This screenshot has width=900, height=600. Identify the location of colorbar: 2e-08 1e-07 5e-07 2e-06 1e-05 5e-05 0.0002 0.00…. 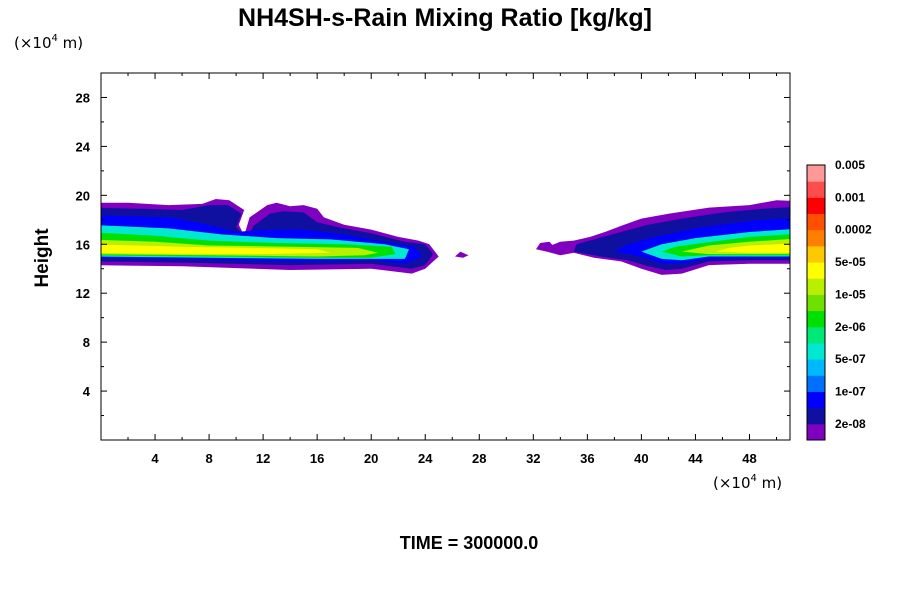
(839, 299).